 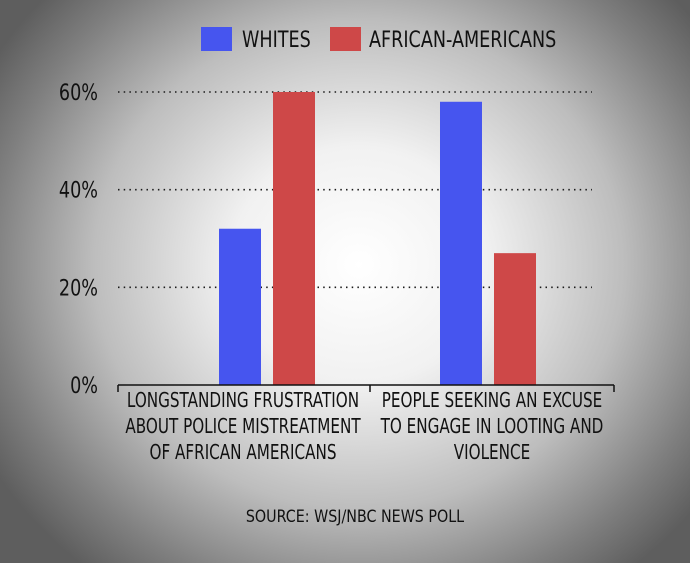 I want to click on category-label-line: VIOLENCE, so click(x=492, y=453).